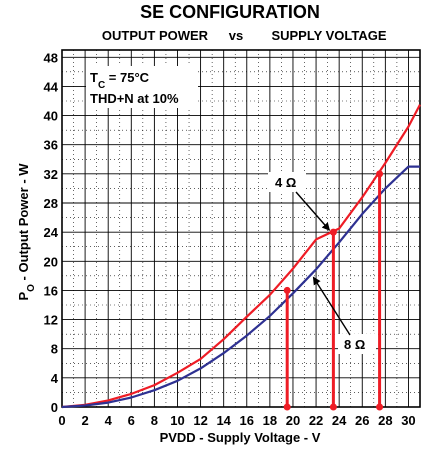 Image resolution: width=428 pixels, height=449 pixels. I want to click on label-8ohm-bg, so click(357, 344).